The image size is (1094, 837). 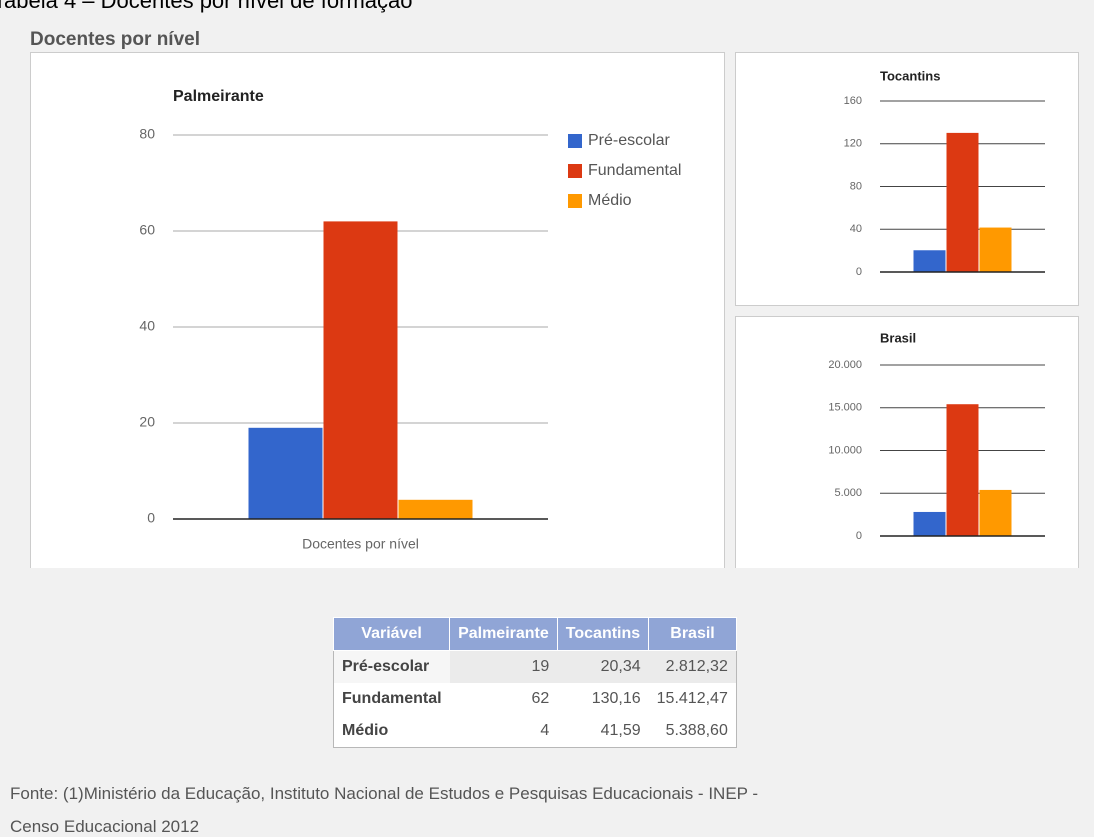 I want to click on row: Pré-escolar 19 20,34 2.812,32, so click(x=535, y=666).